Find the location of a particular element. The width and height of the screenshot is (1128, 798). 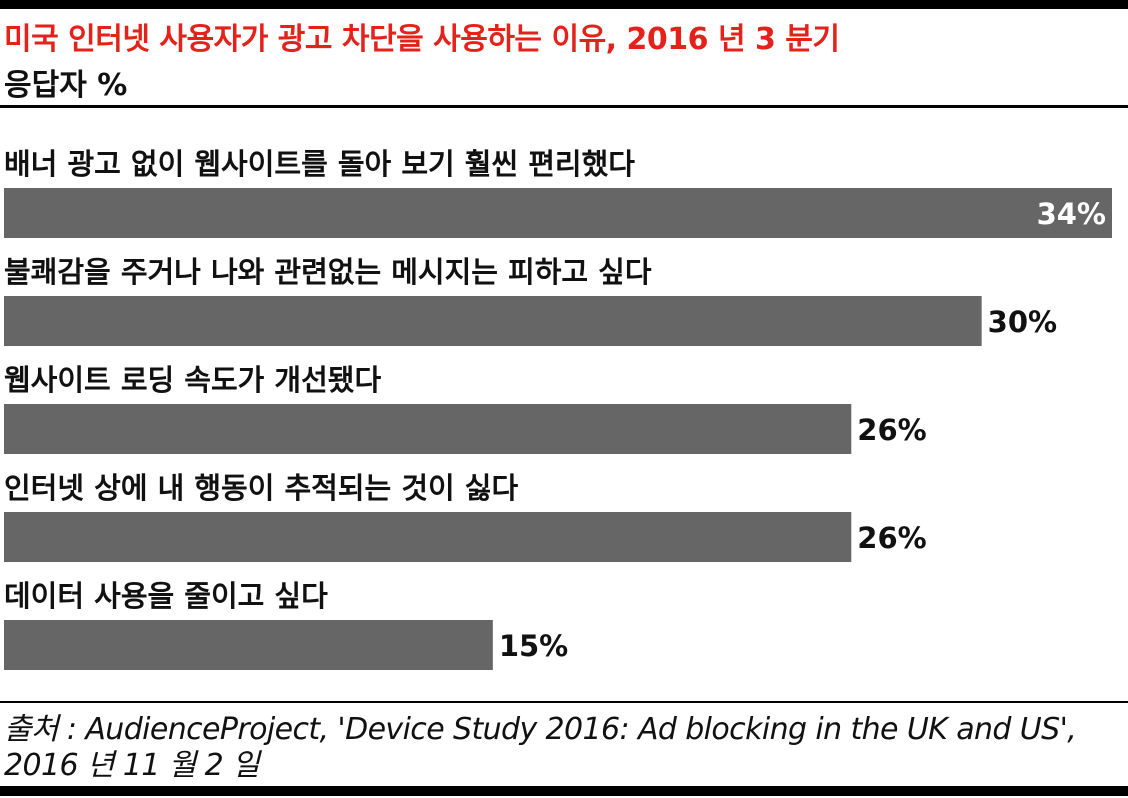

footer-rule is located at coordinates (564, 702).